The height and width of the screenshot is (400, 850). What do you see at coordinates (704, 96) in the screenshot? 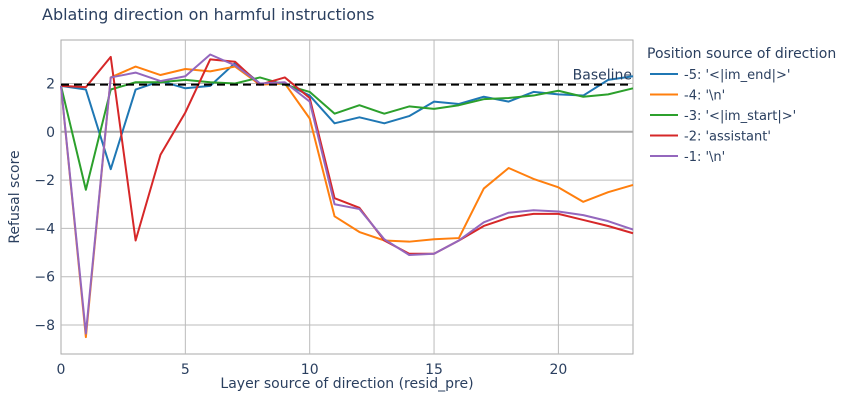
I see `legend-label: -4: '\n'` at bounding box center [704, 96].